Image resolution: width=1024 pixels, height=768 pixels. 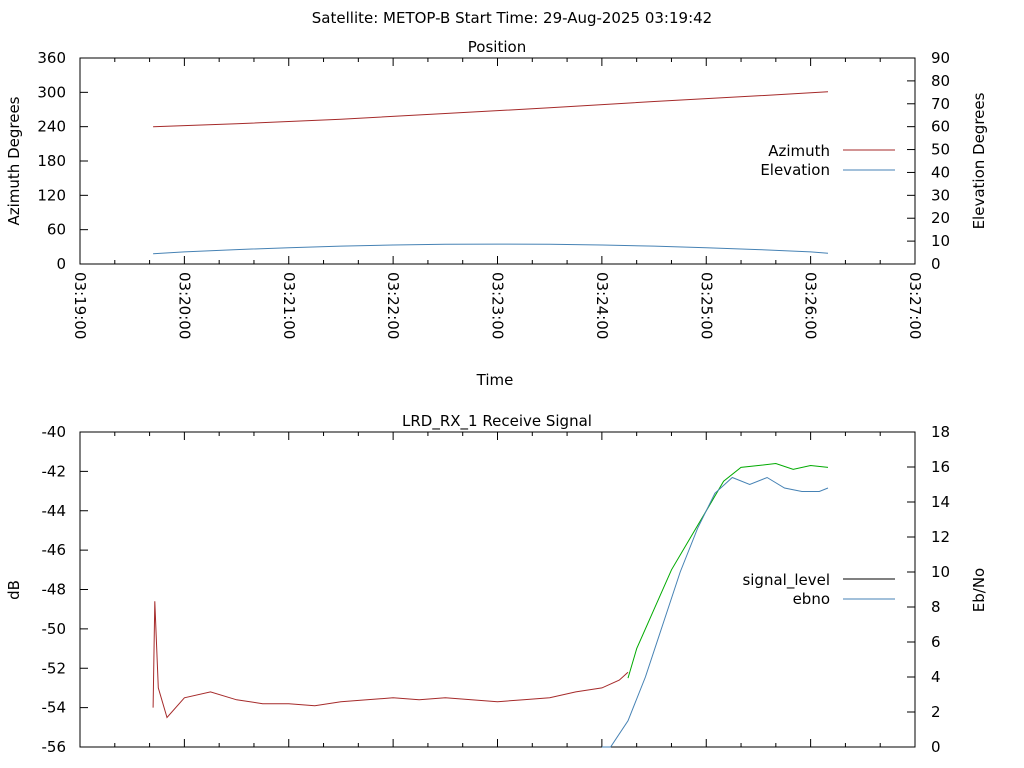 What do you see at coordinates (936, 607) in the screenshot?
I see `y2-tick-label: 8` at bounding box center [936, 607].